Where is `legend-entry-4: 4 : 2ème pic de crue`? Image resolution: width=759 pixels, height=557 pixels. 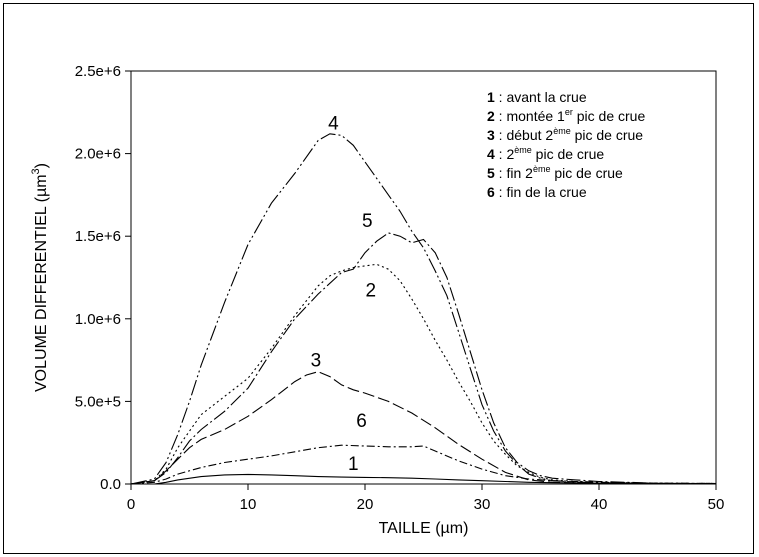
legend-entry-4: 4 : 2ème pic de crue is located at coordinates (545, 153).